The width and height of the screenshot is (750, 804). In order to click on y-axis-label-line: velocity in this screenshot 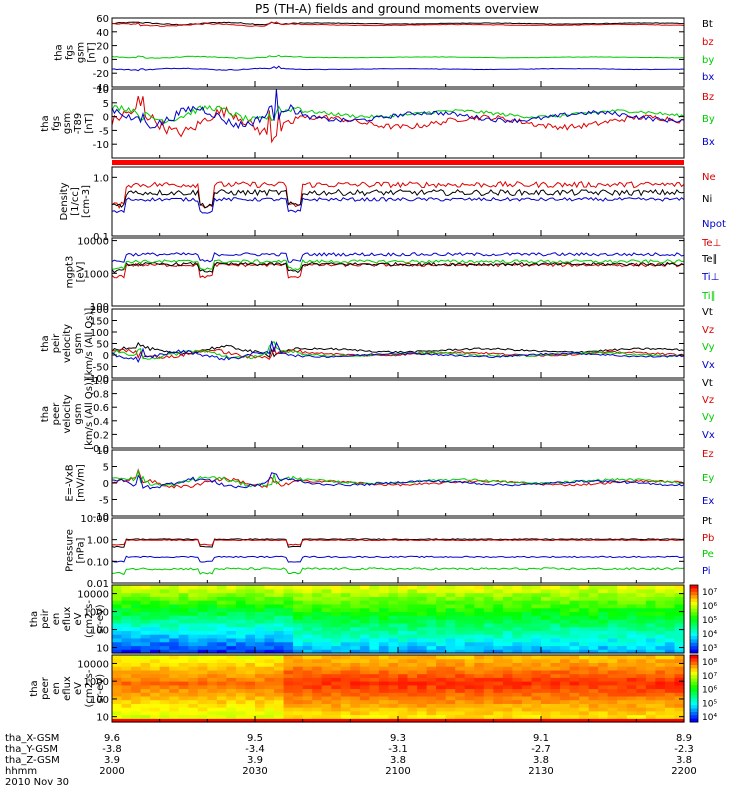, I will do `click(67, 343)`.